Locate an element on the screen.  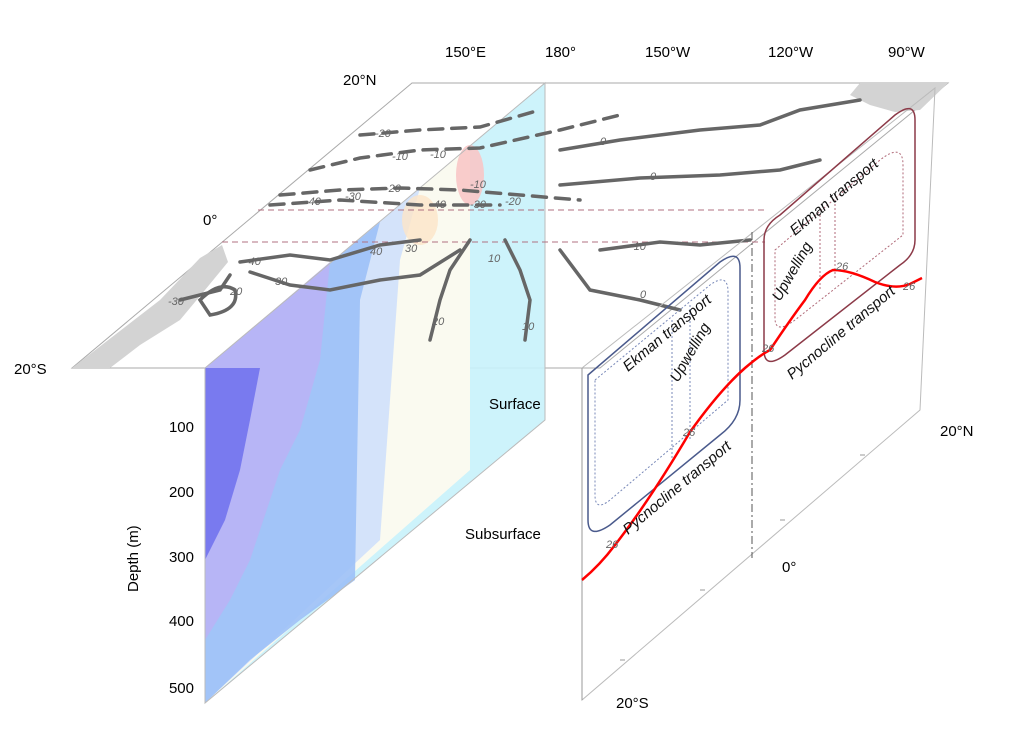
north-circulation-cell is located at coordinates (839, 235).